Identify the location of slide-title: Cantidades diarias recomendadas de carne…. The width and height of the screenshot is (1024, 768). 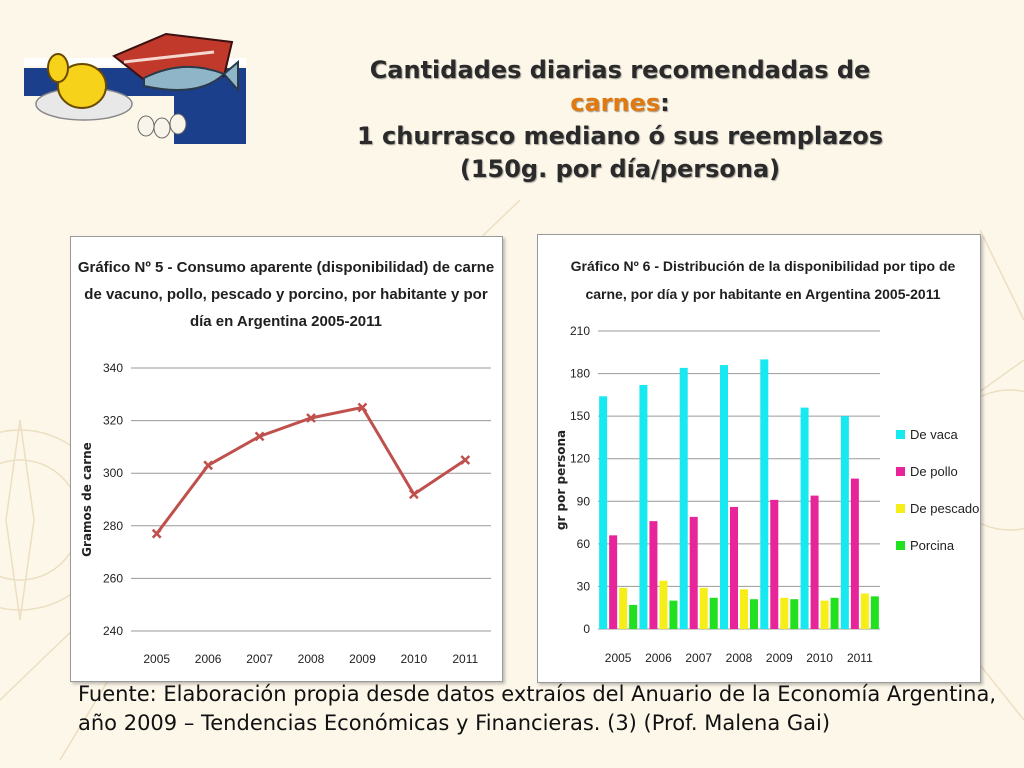
(620, 120).